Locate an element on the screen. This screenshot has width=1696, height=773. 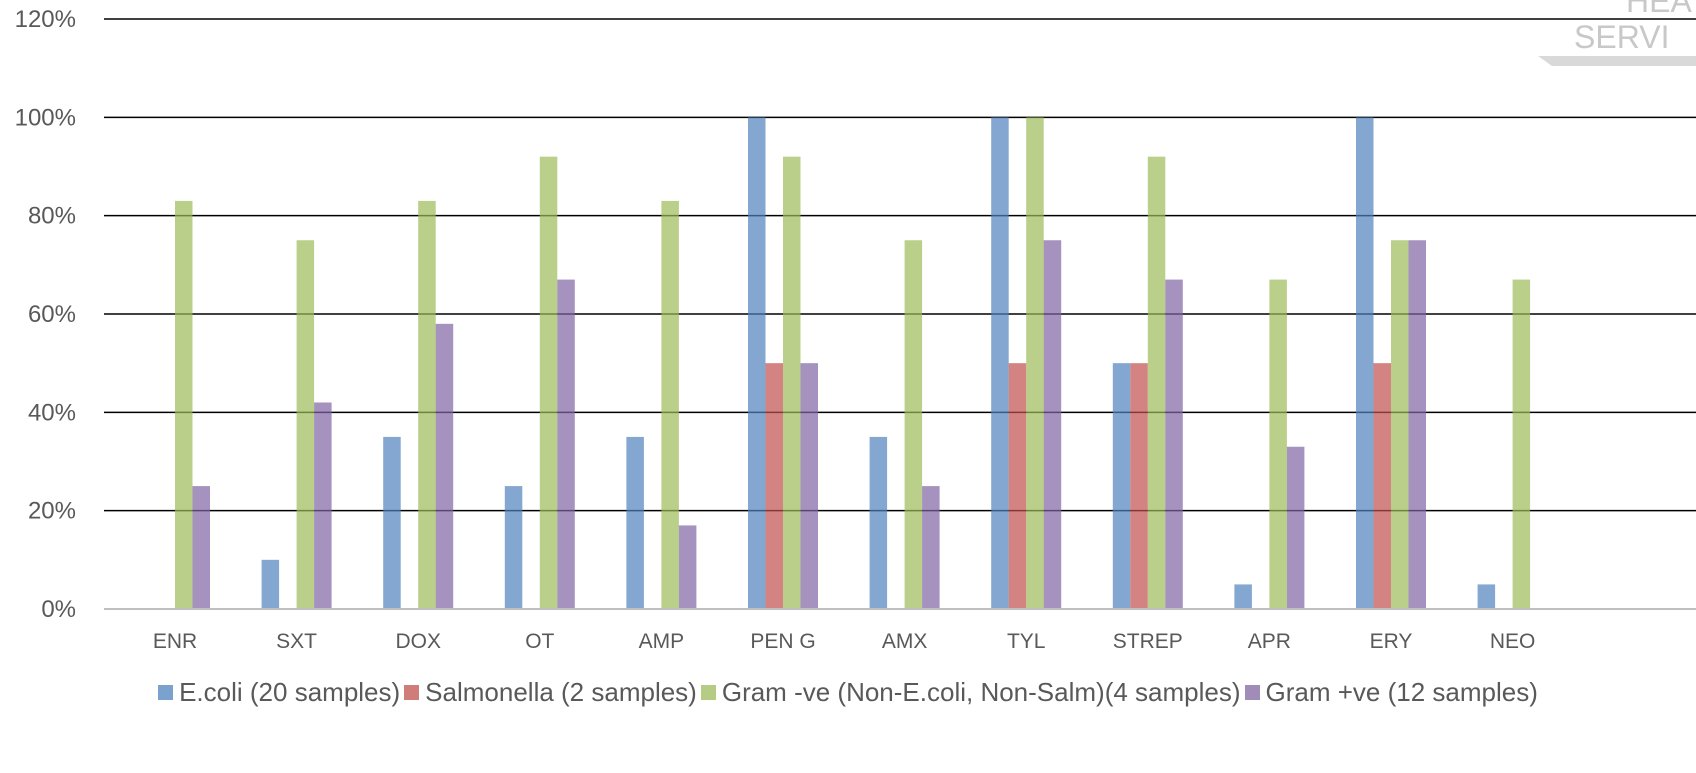
y-tick-label: 80% is located at coordinates (52, 216).